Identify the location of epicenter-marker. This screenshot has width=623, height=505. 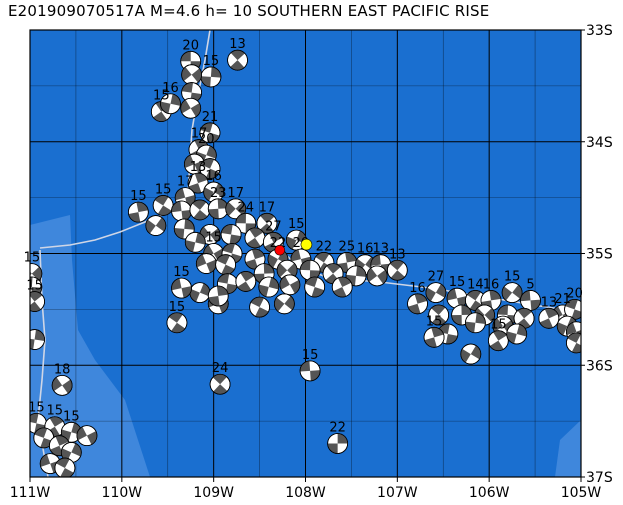
(306, 244).